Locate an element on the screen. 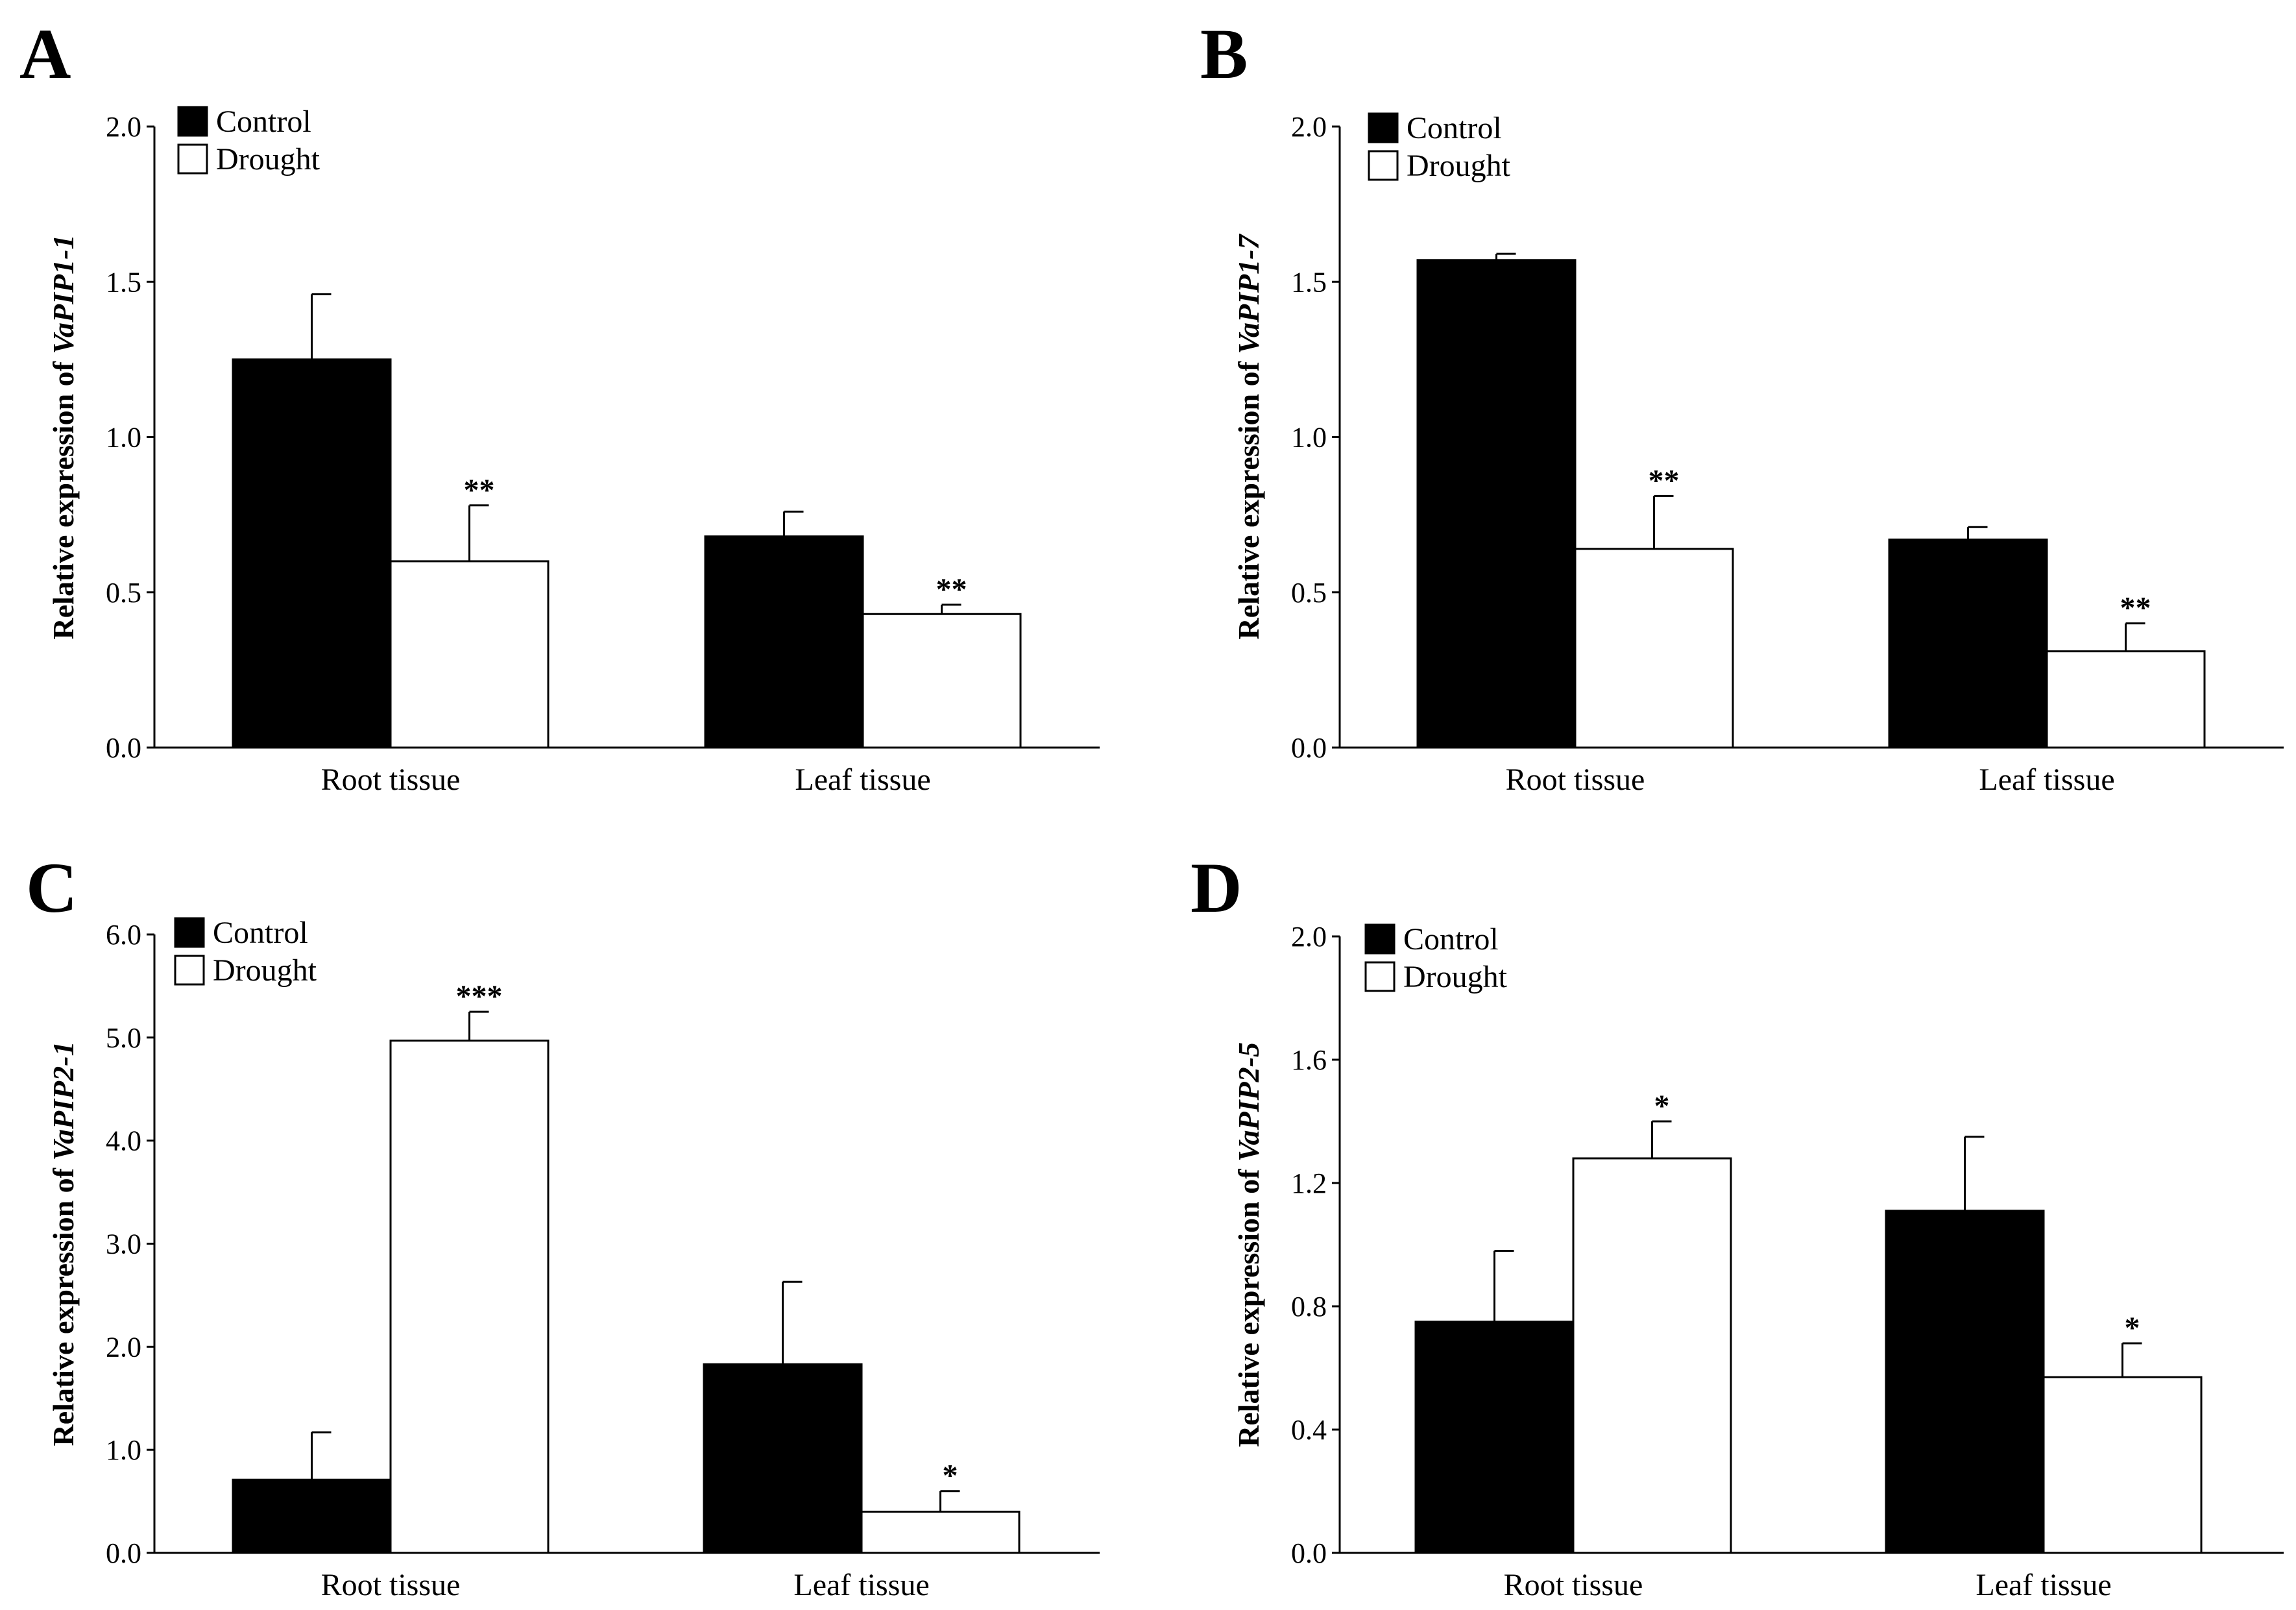 The width and height of the screenshot is (2296, 1610). y-tick-label: 6.0 is located at coordinates (123, 935).